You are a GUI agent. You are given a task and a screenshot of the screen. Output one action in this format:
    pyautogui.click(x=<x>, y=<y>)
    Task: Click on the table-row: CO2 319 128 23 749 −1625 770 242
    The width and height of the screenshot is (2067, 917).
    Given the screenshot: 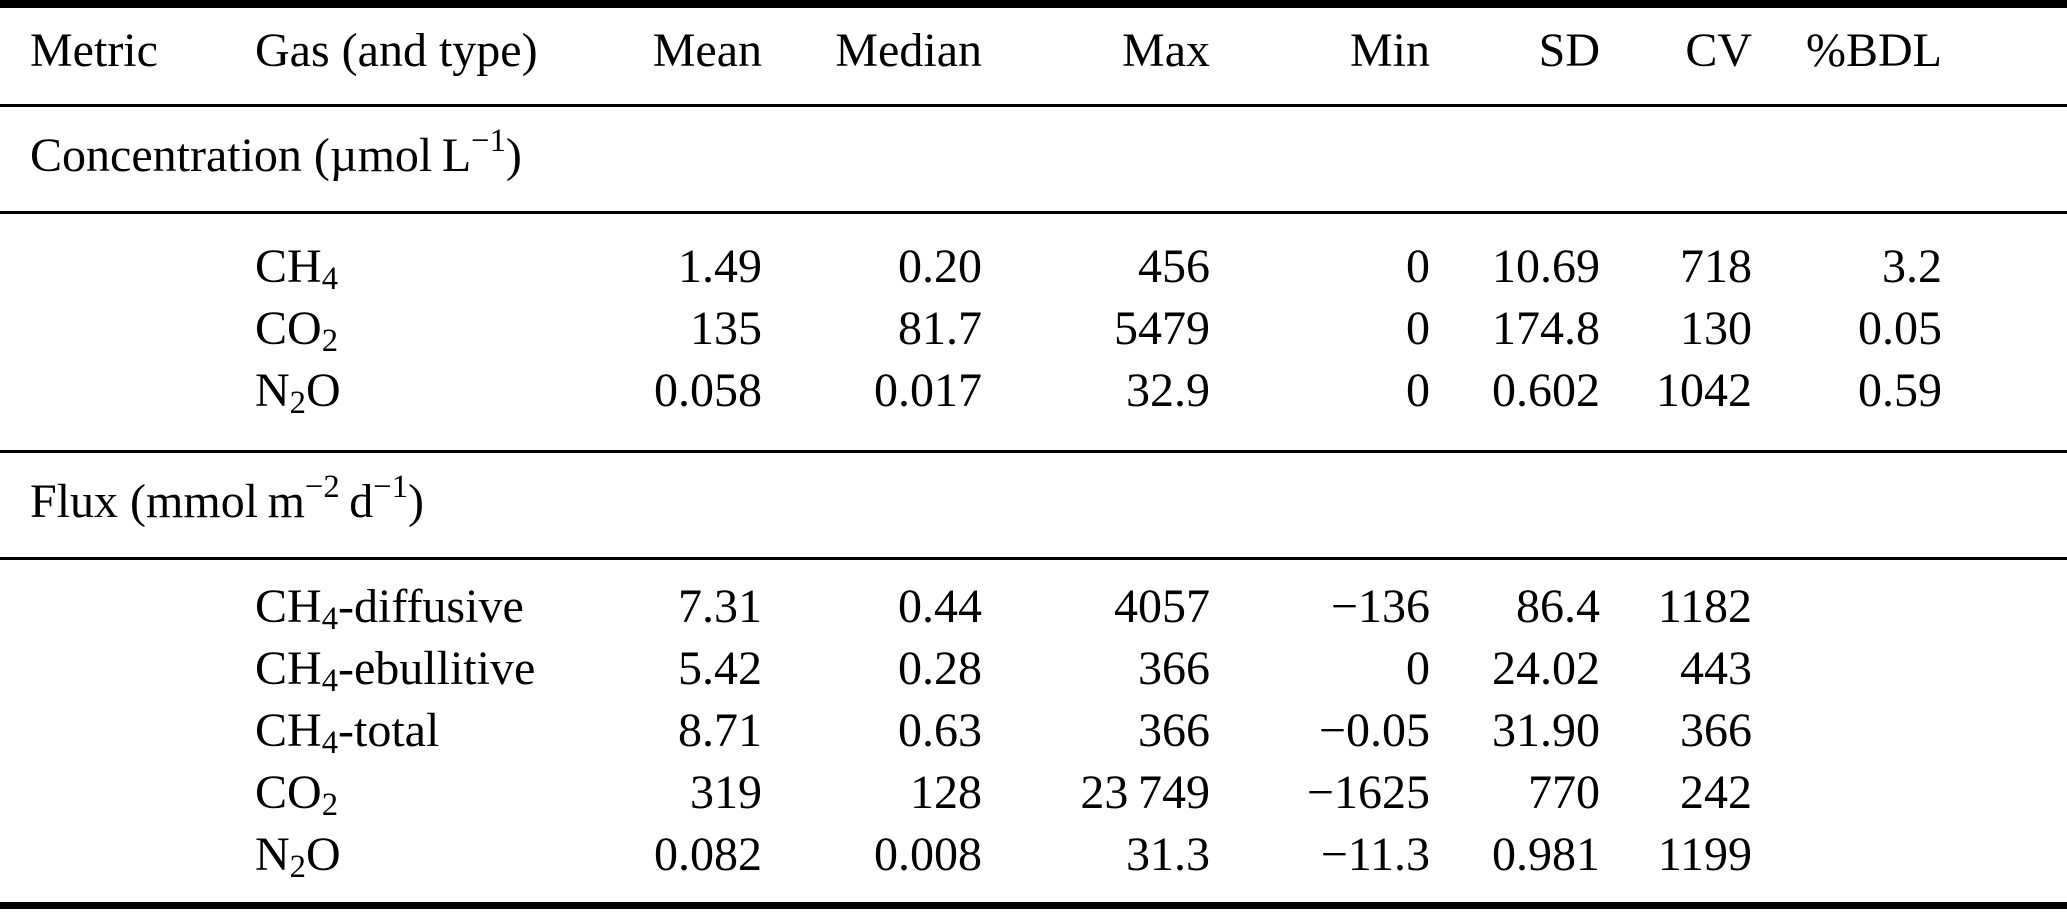 What is the action you would take?
    pyautogui.click(x=1033, y=793)
    